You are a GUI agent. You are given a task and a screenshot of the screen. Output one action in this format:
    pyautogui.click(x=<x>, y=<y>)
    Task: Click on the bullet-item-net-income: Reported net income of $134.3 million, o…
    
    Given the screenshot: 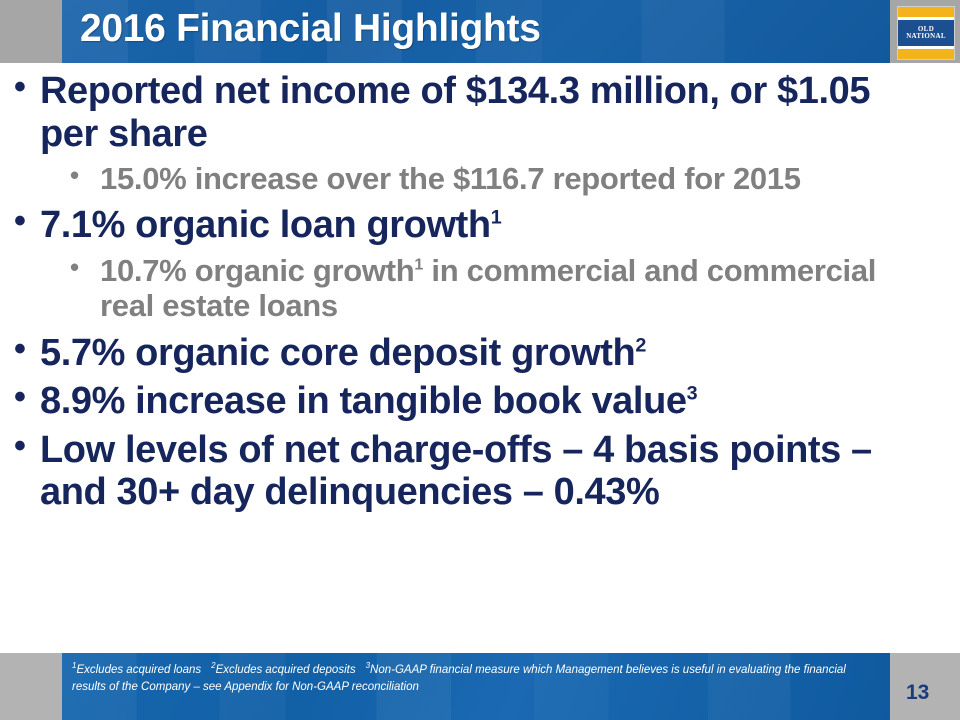 What is the action you would take?
    pyautogui.click(x=480, y=111)
    